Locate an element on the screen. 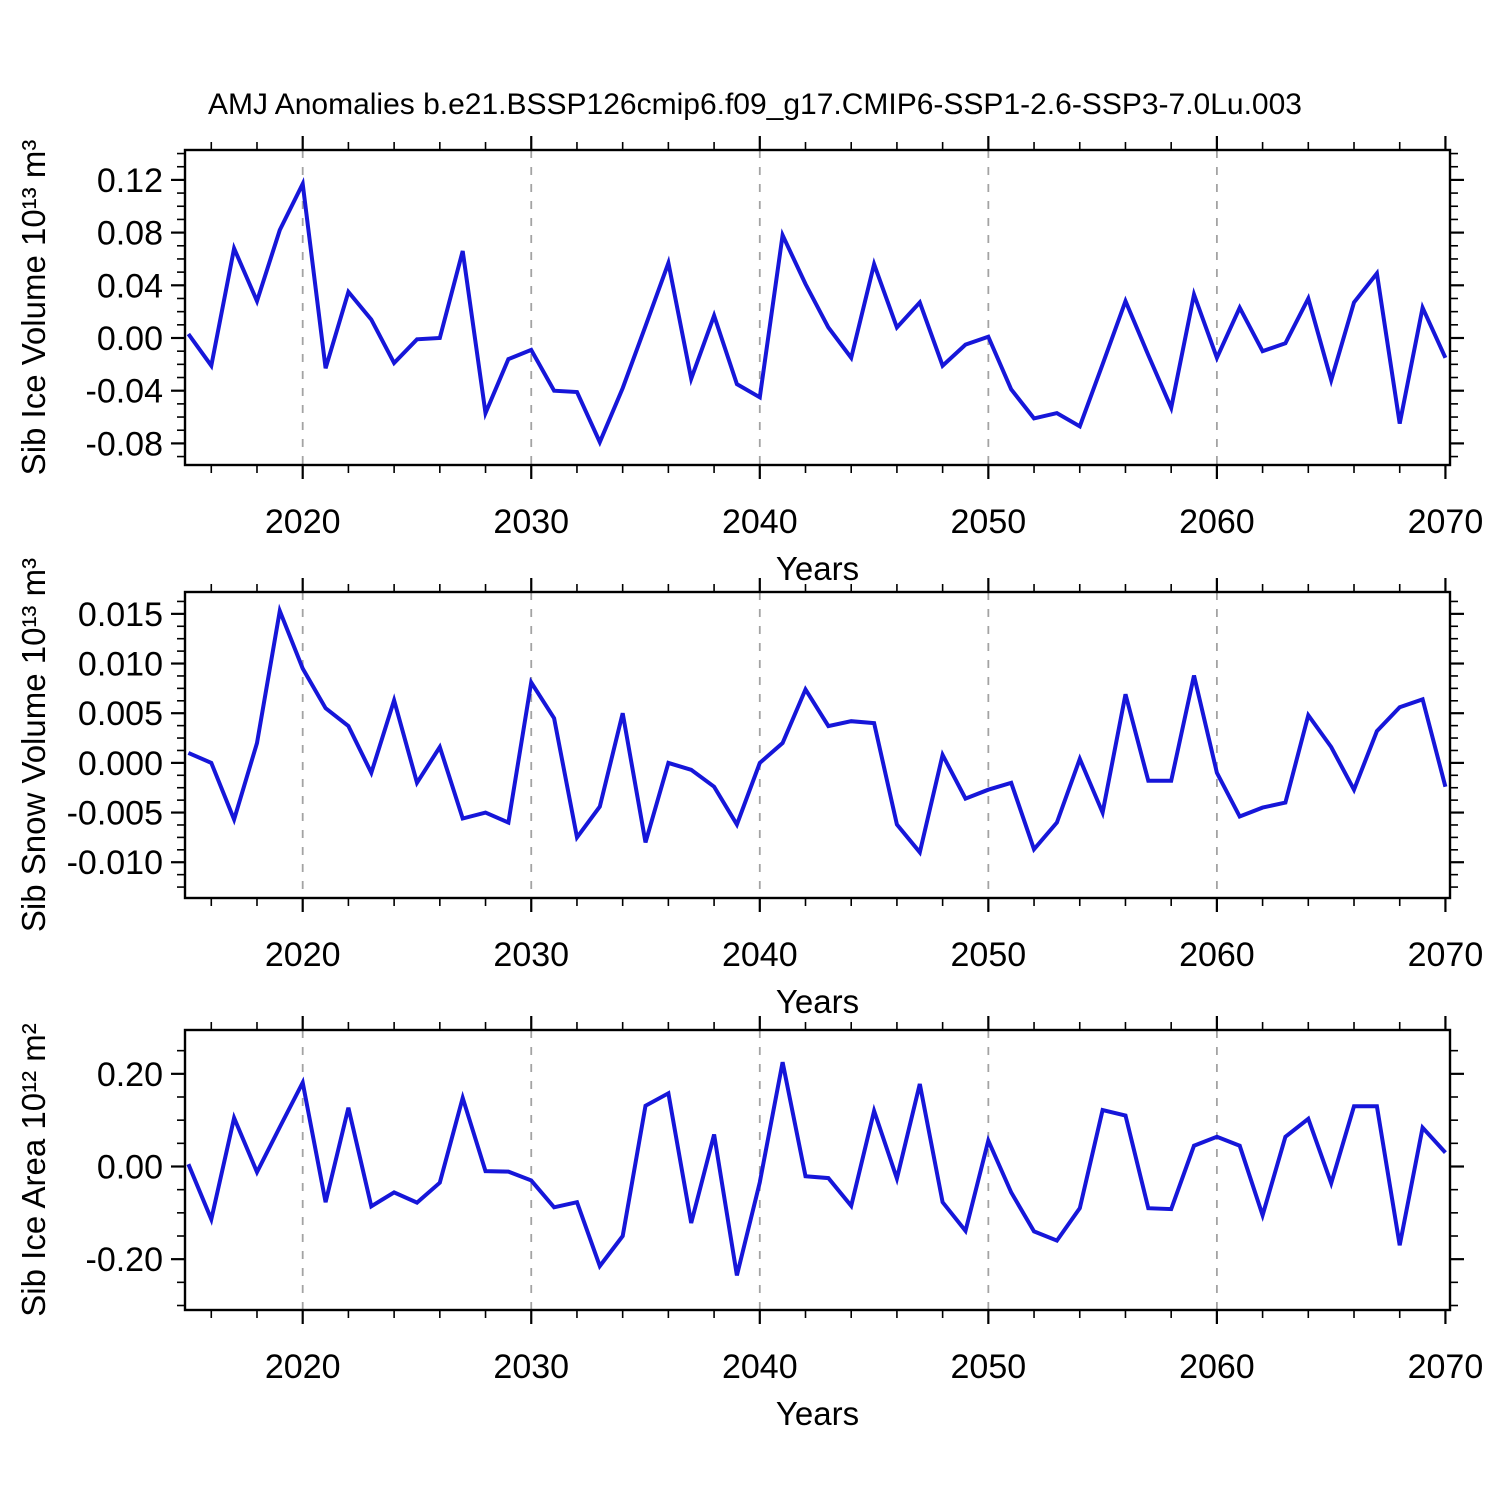 This screenshot has height=1505, width=1500. y-tick-label: 0.005 is located at coordinates (120, 714).